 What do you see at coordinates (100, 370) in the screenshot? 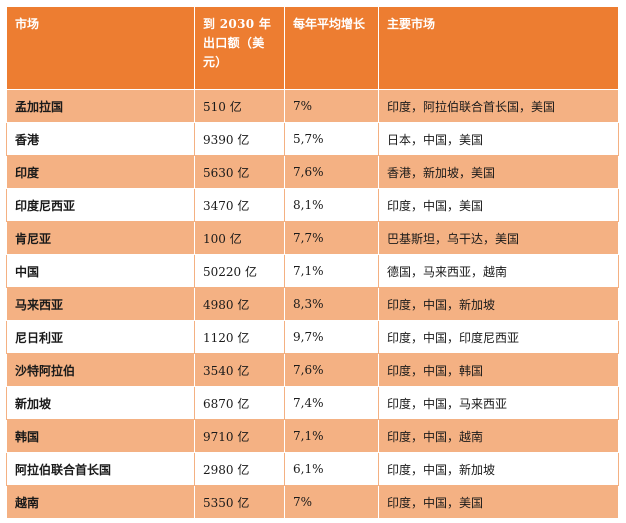
I see `market-cell: 沙特阿拉伯` at bounding box center [100, 370].